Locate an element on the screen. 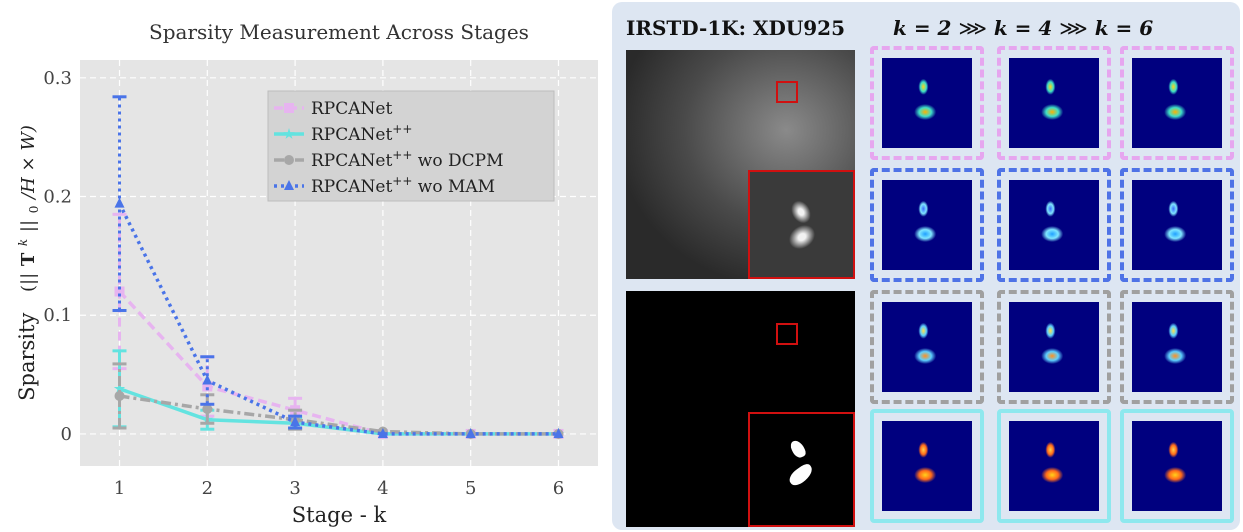  y-tick-label: 0.1 is located at coordinates (57, 315).